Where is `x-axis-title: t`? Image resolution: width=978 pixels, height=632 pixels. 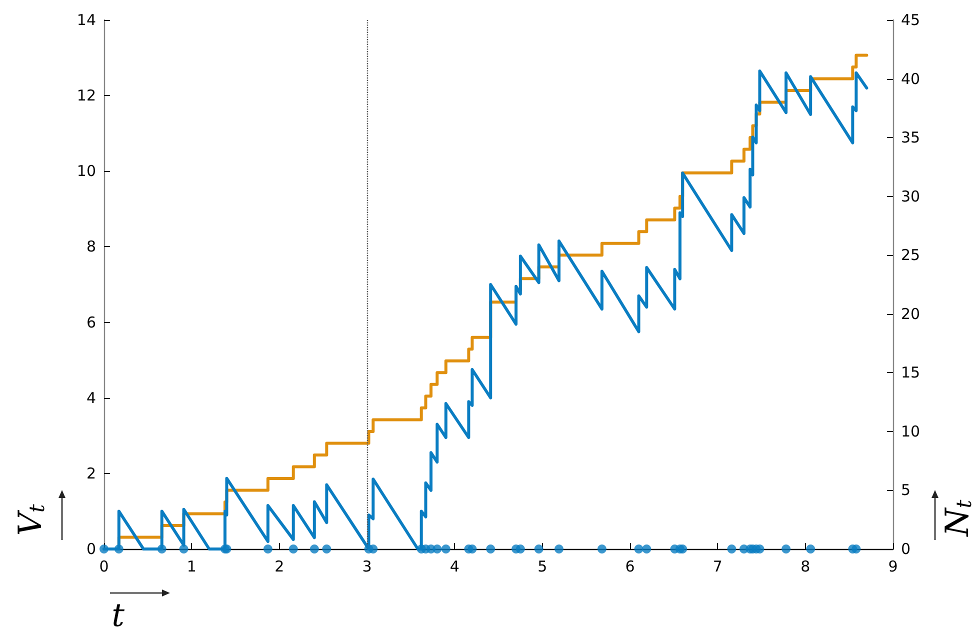 x-axis-title: t is located at coordinates (118, 614).